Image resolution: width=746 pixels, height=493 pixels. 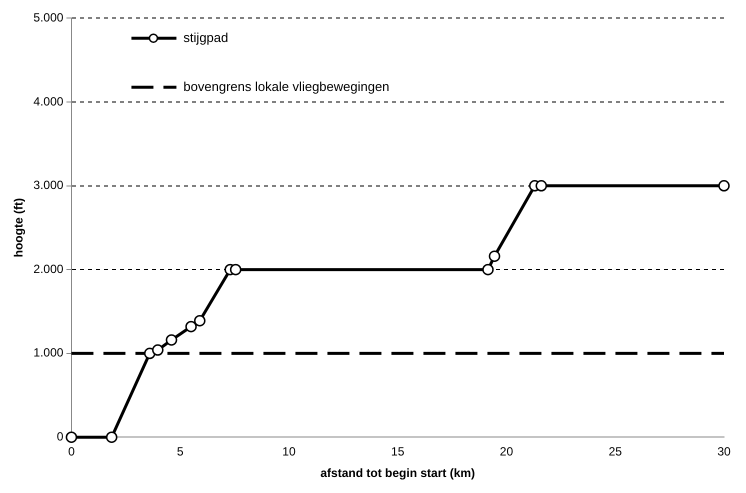 I want to click on y-tick-label: 4.000, so click(x=48, y=101).